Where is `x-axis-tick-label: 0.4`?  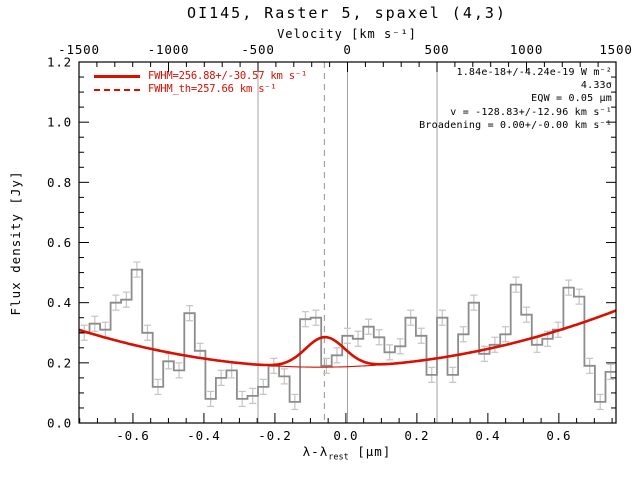 x-axis-tick-label: 0.4 is located at coordinates (487, 435).